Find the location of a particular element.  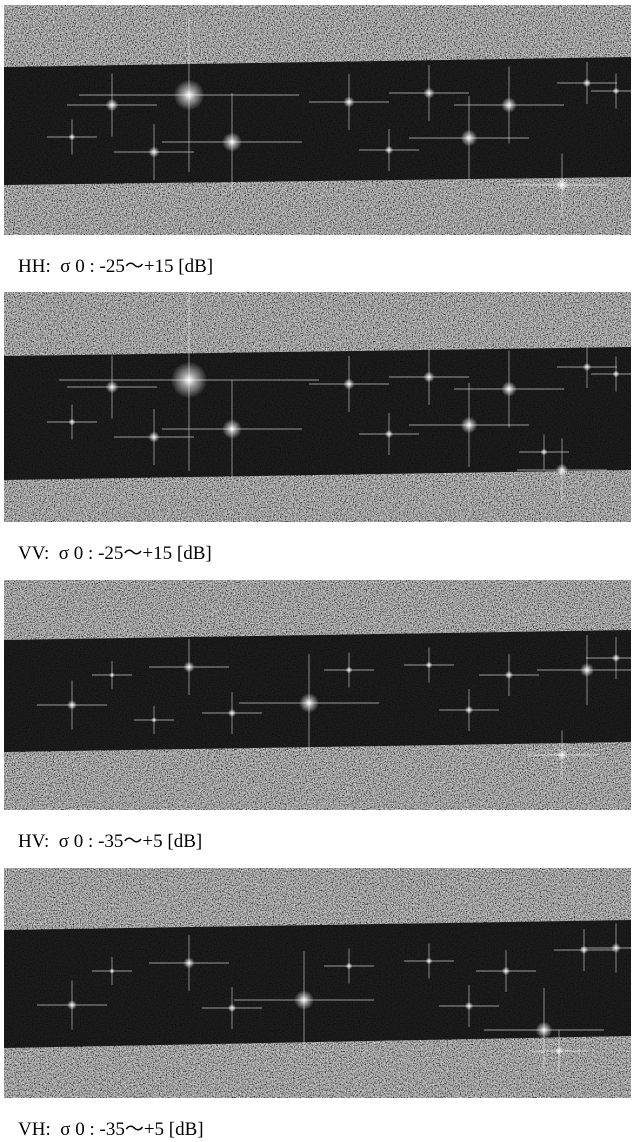

caption: VH: σ 0 : -35〜+5 [dB] is located at coordinates (111, 1129).